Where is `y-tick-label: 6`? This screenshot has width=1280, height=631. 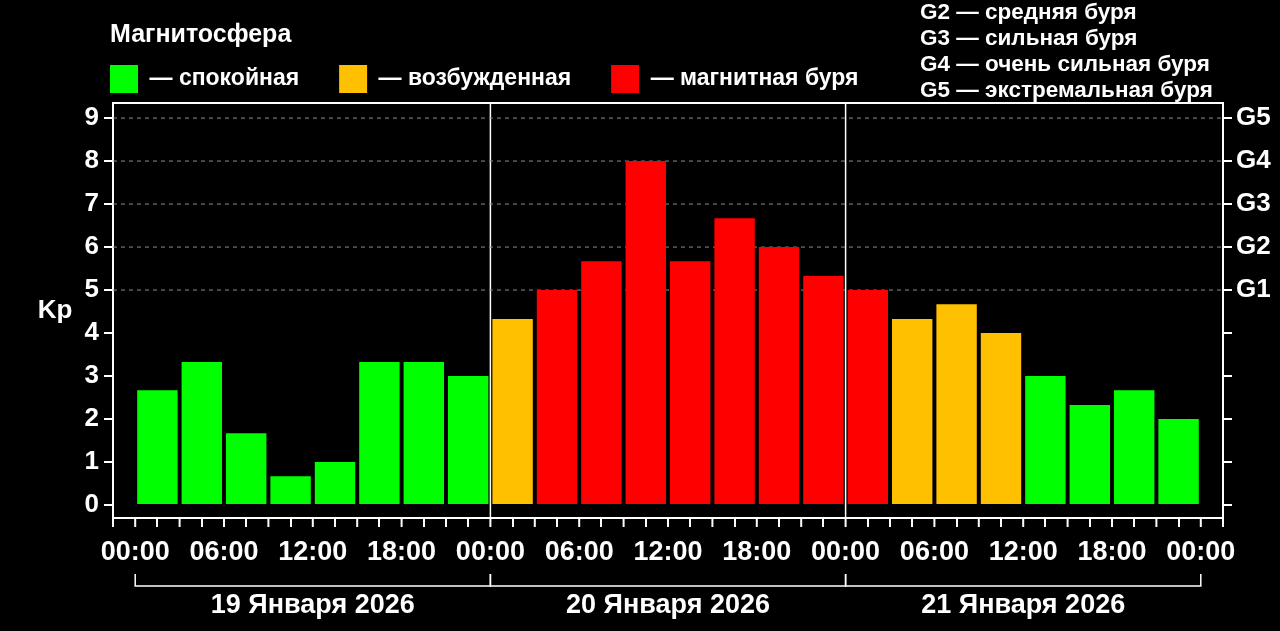
y-tick-label: 6 is located at coordinates (91, 245).